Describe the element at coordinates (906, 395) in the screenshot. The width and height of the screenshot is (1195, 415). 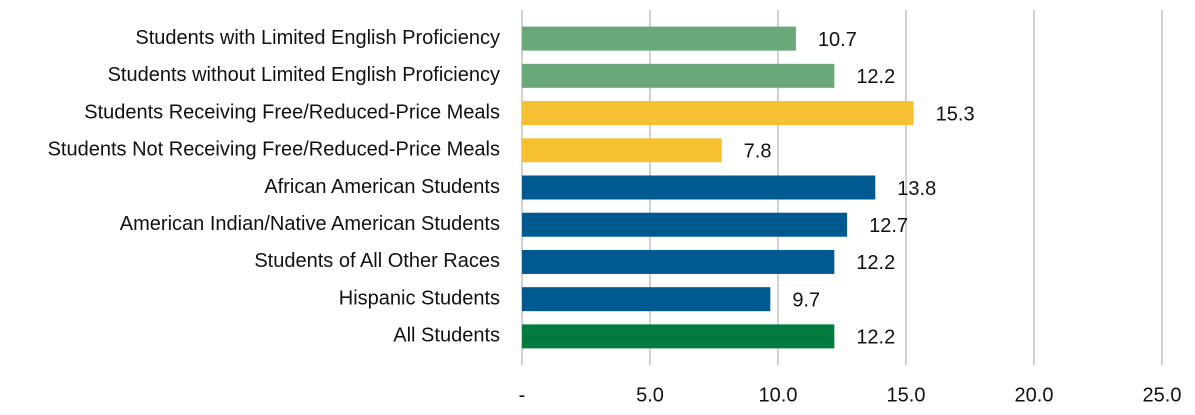
I see `x-tick-label: 15.0` at that location.